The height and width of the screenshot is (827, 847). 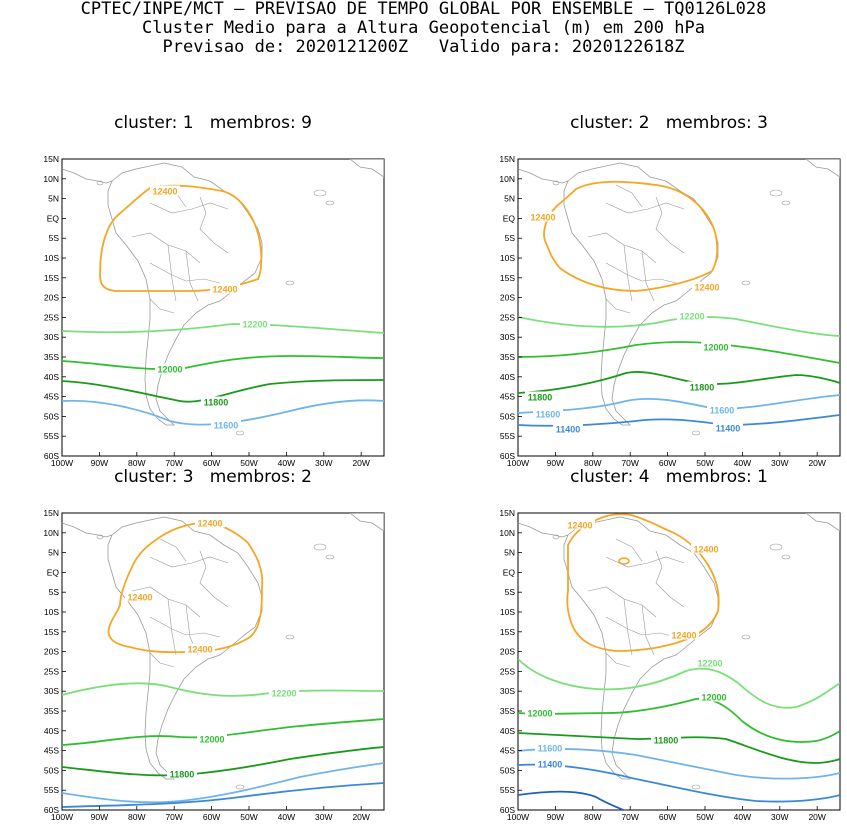 I want to click on lon-label: 50W, so click(x=248, y=817).